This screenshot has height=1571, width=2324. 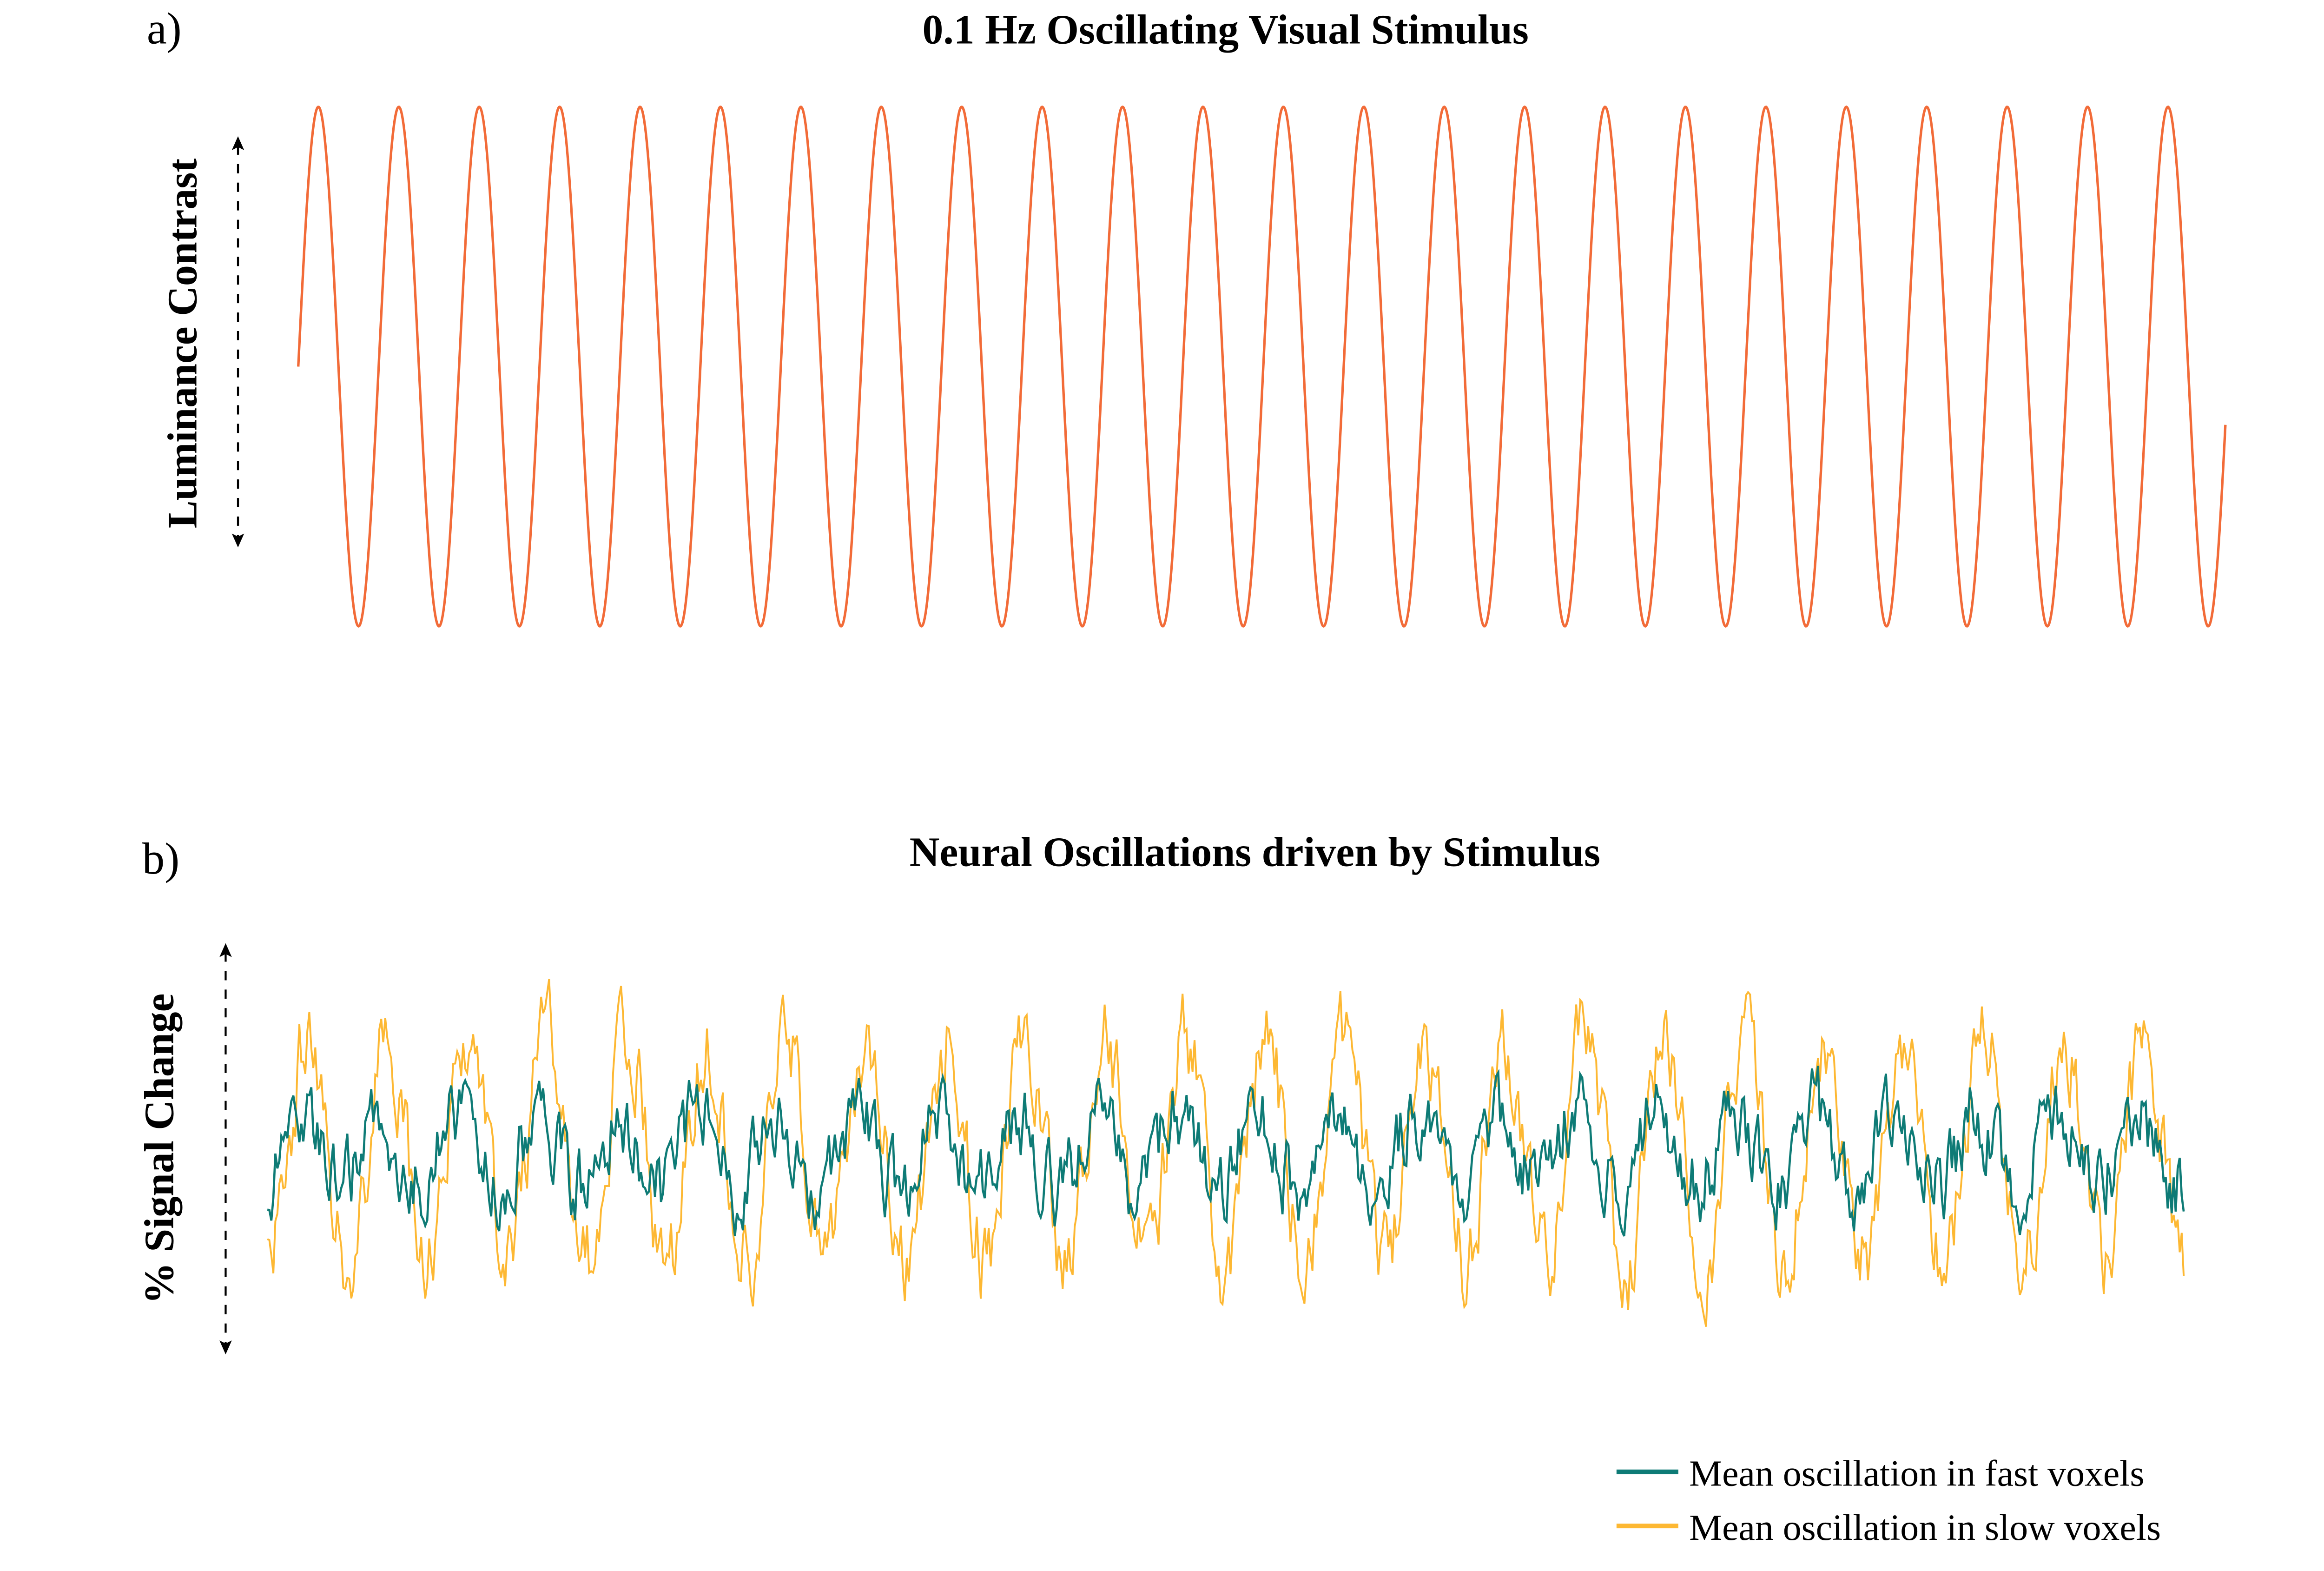 What do you see at coordinates (182, 344) in the screenshot?
I see `y-axis-label-a: Luminance Contrast` at bounding box center [182, 344].